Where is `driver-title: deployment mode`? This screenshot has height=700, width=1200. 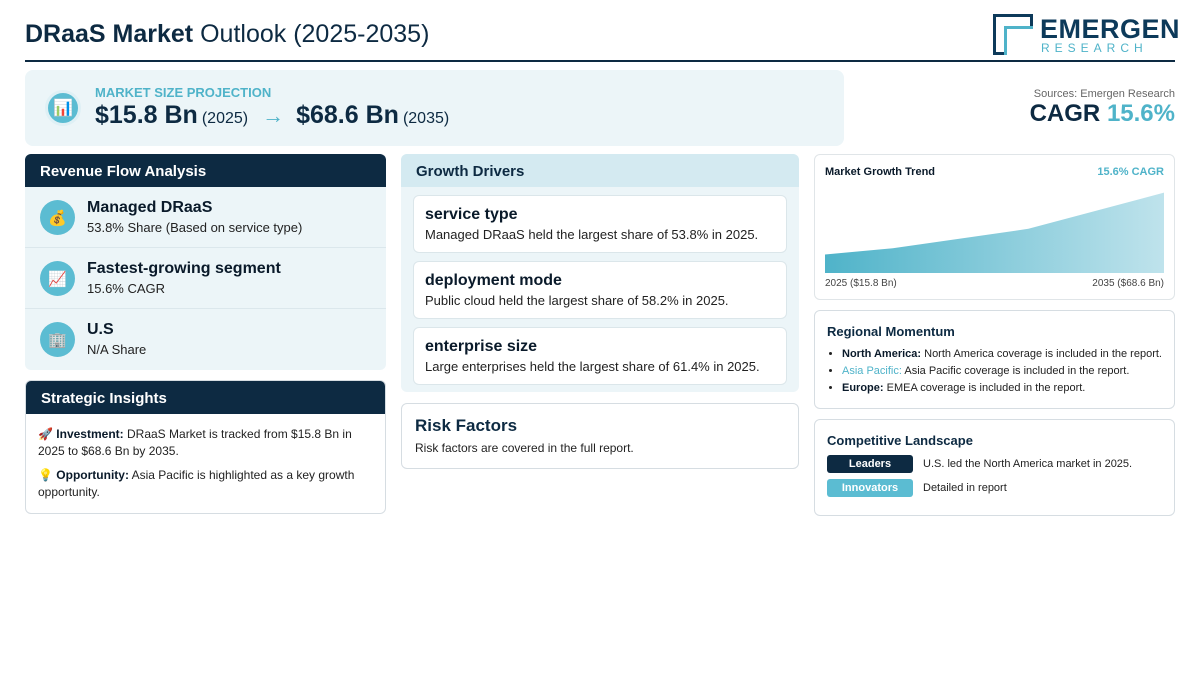 driver-title: deployment mode is located at coordinates (493, 280).